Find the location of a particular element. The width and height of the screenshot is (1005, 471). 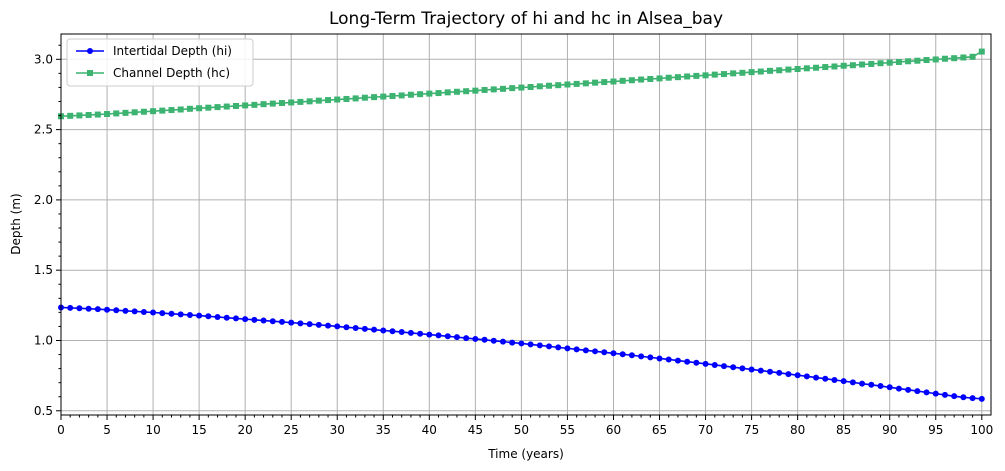

x-tick-label: 35 is located at coordinates (383, 430).